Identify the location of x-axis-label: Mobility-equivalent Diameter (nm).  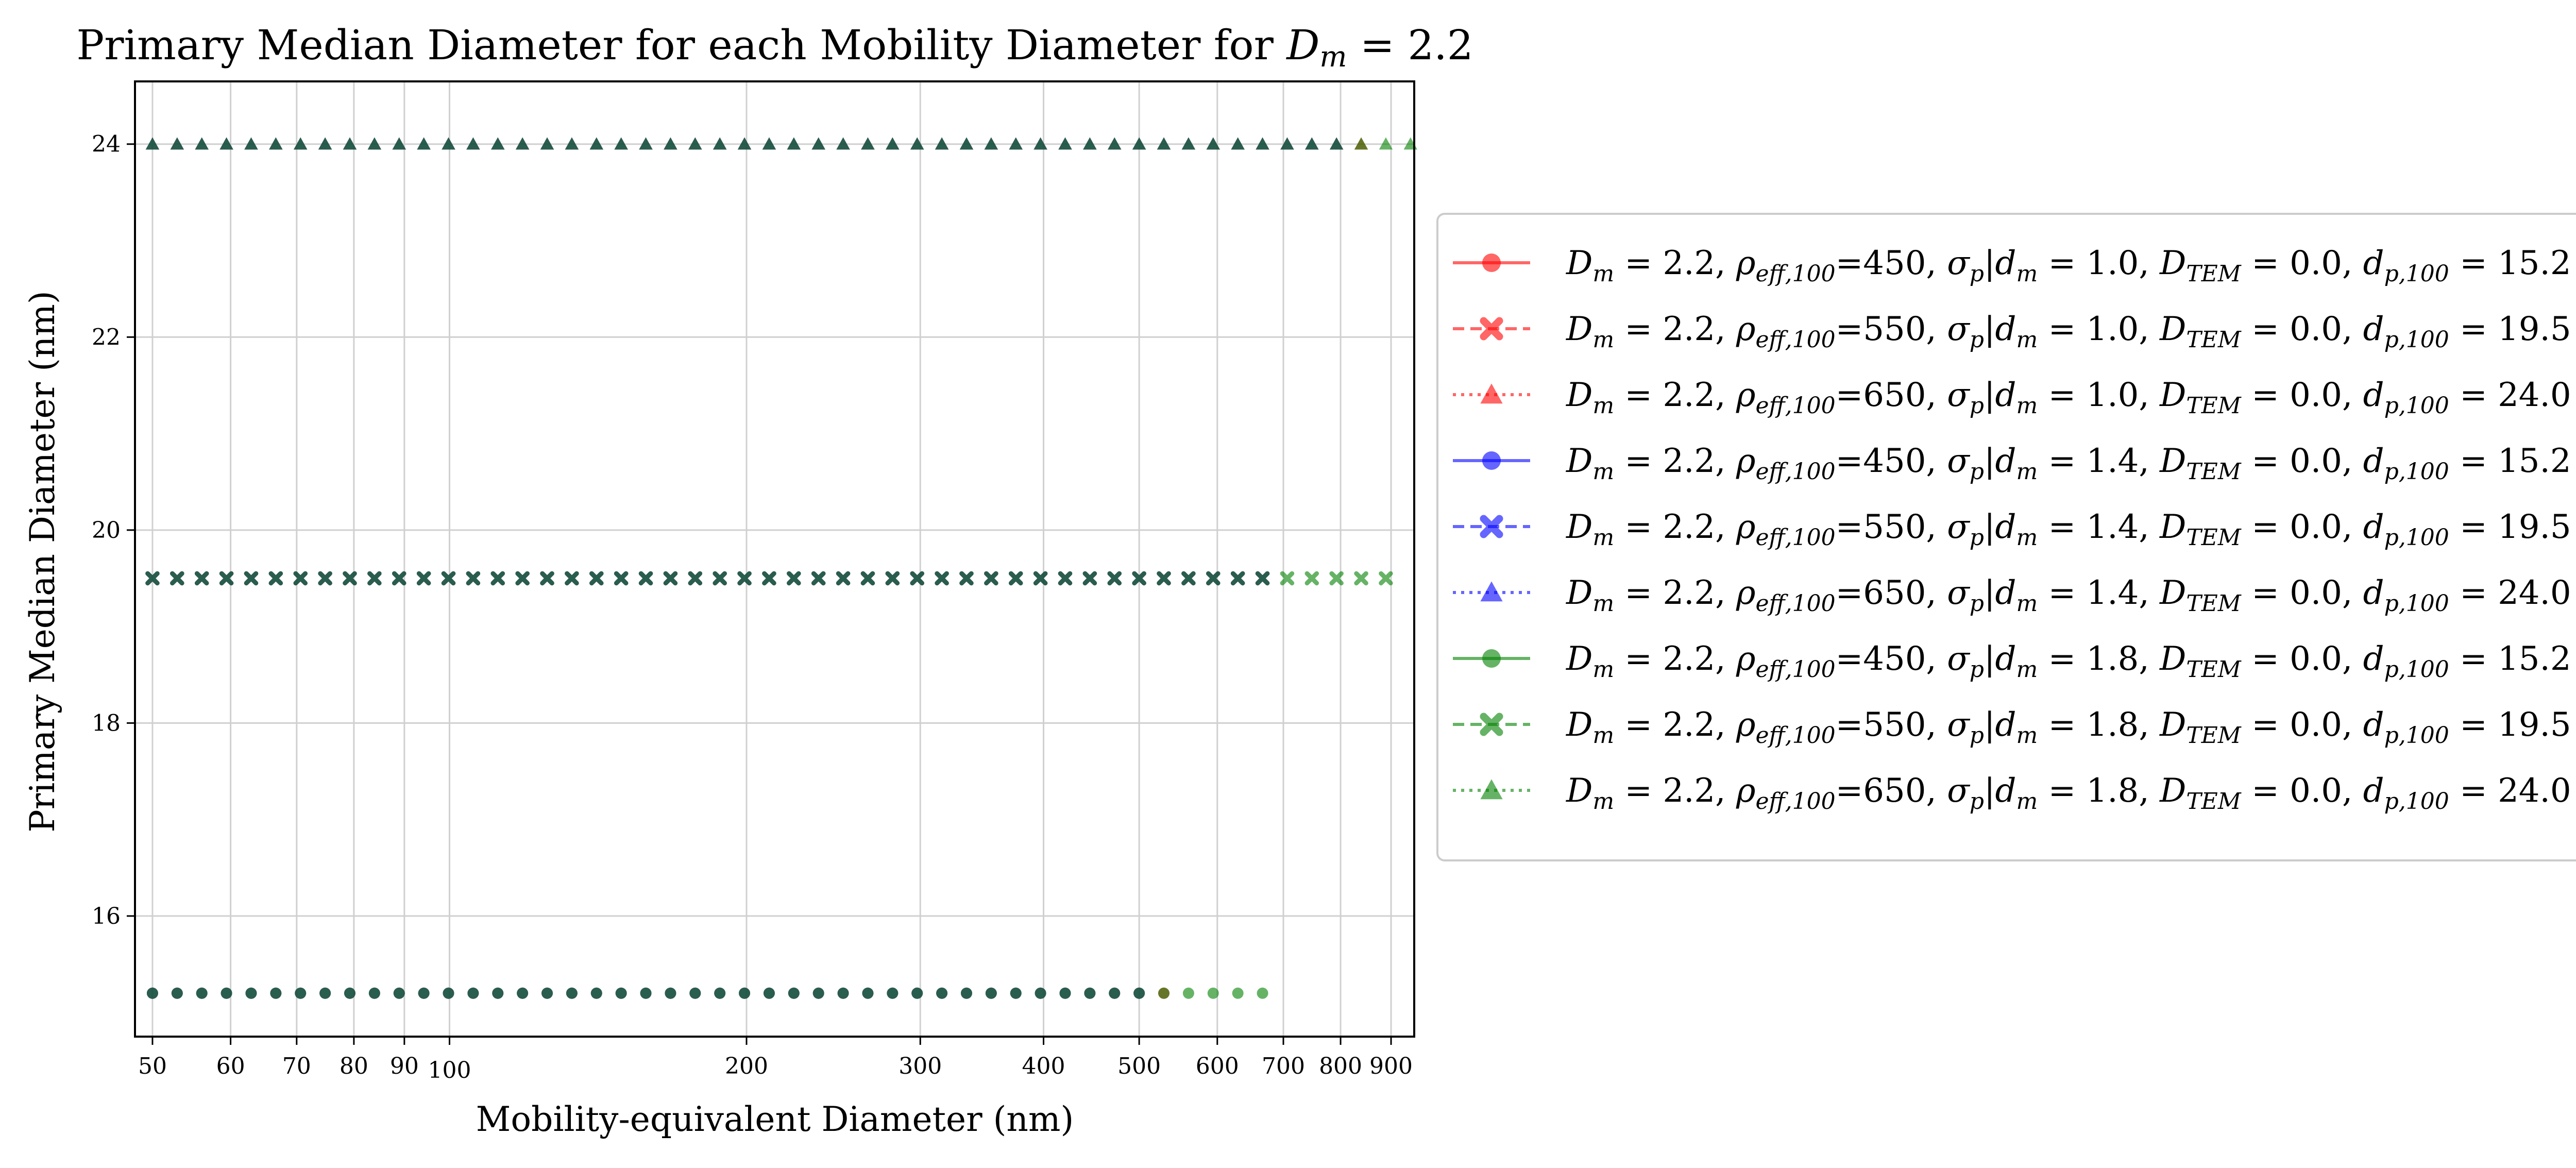
(775, 1119).